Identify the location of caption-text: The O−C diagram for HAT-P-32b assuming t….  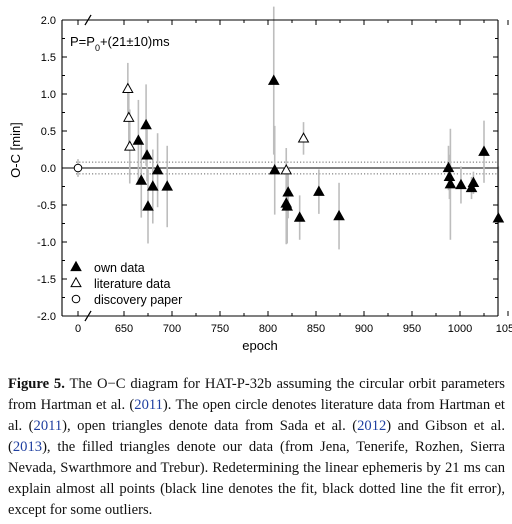
(256, 394).